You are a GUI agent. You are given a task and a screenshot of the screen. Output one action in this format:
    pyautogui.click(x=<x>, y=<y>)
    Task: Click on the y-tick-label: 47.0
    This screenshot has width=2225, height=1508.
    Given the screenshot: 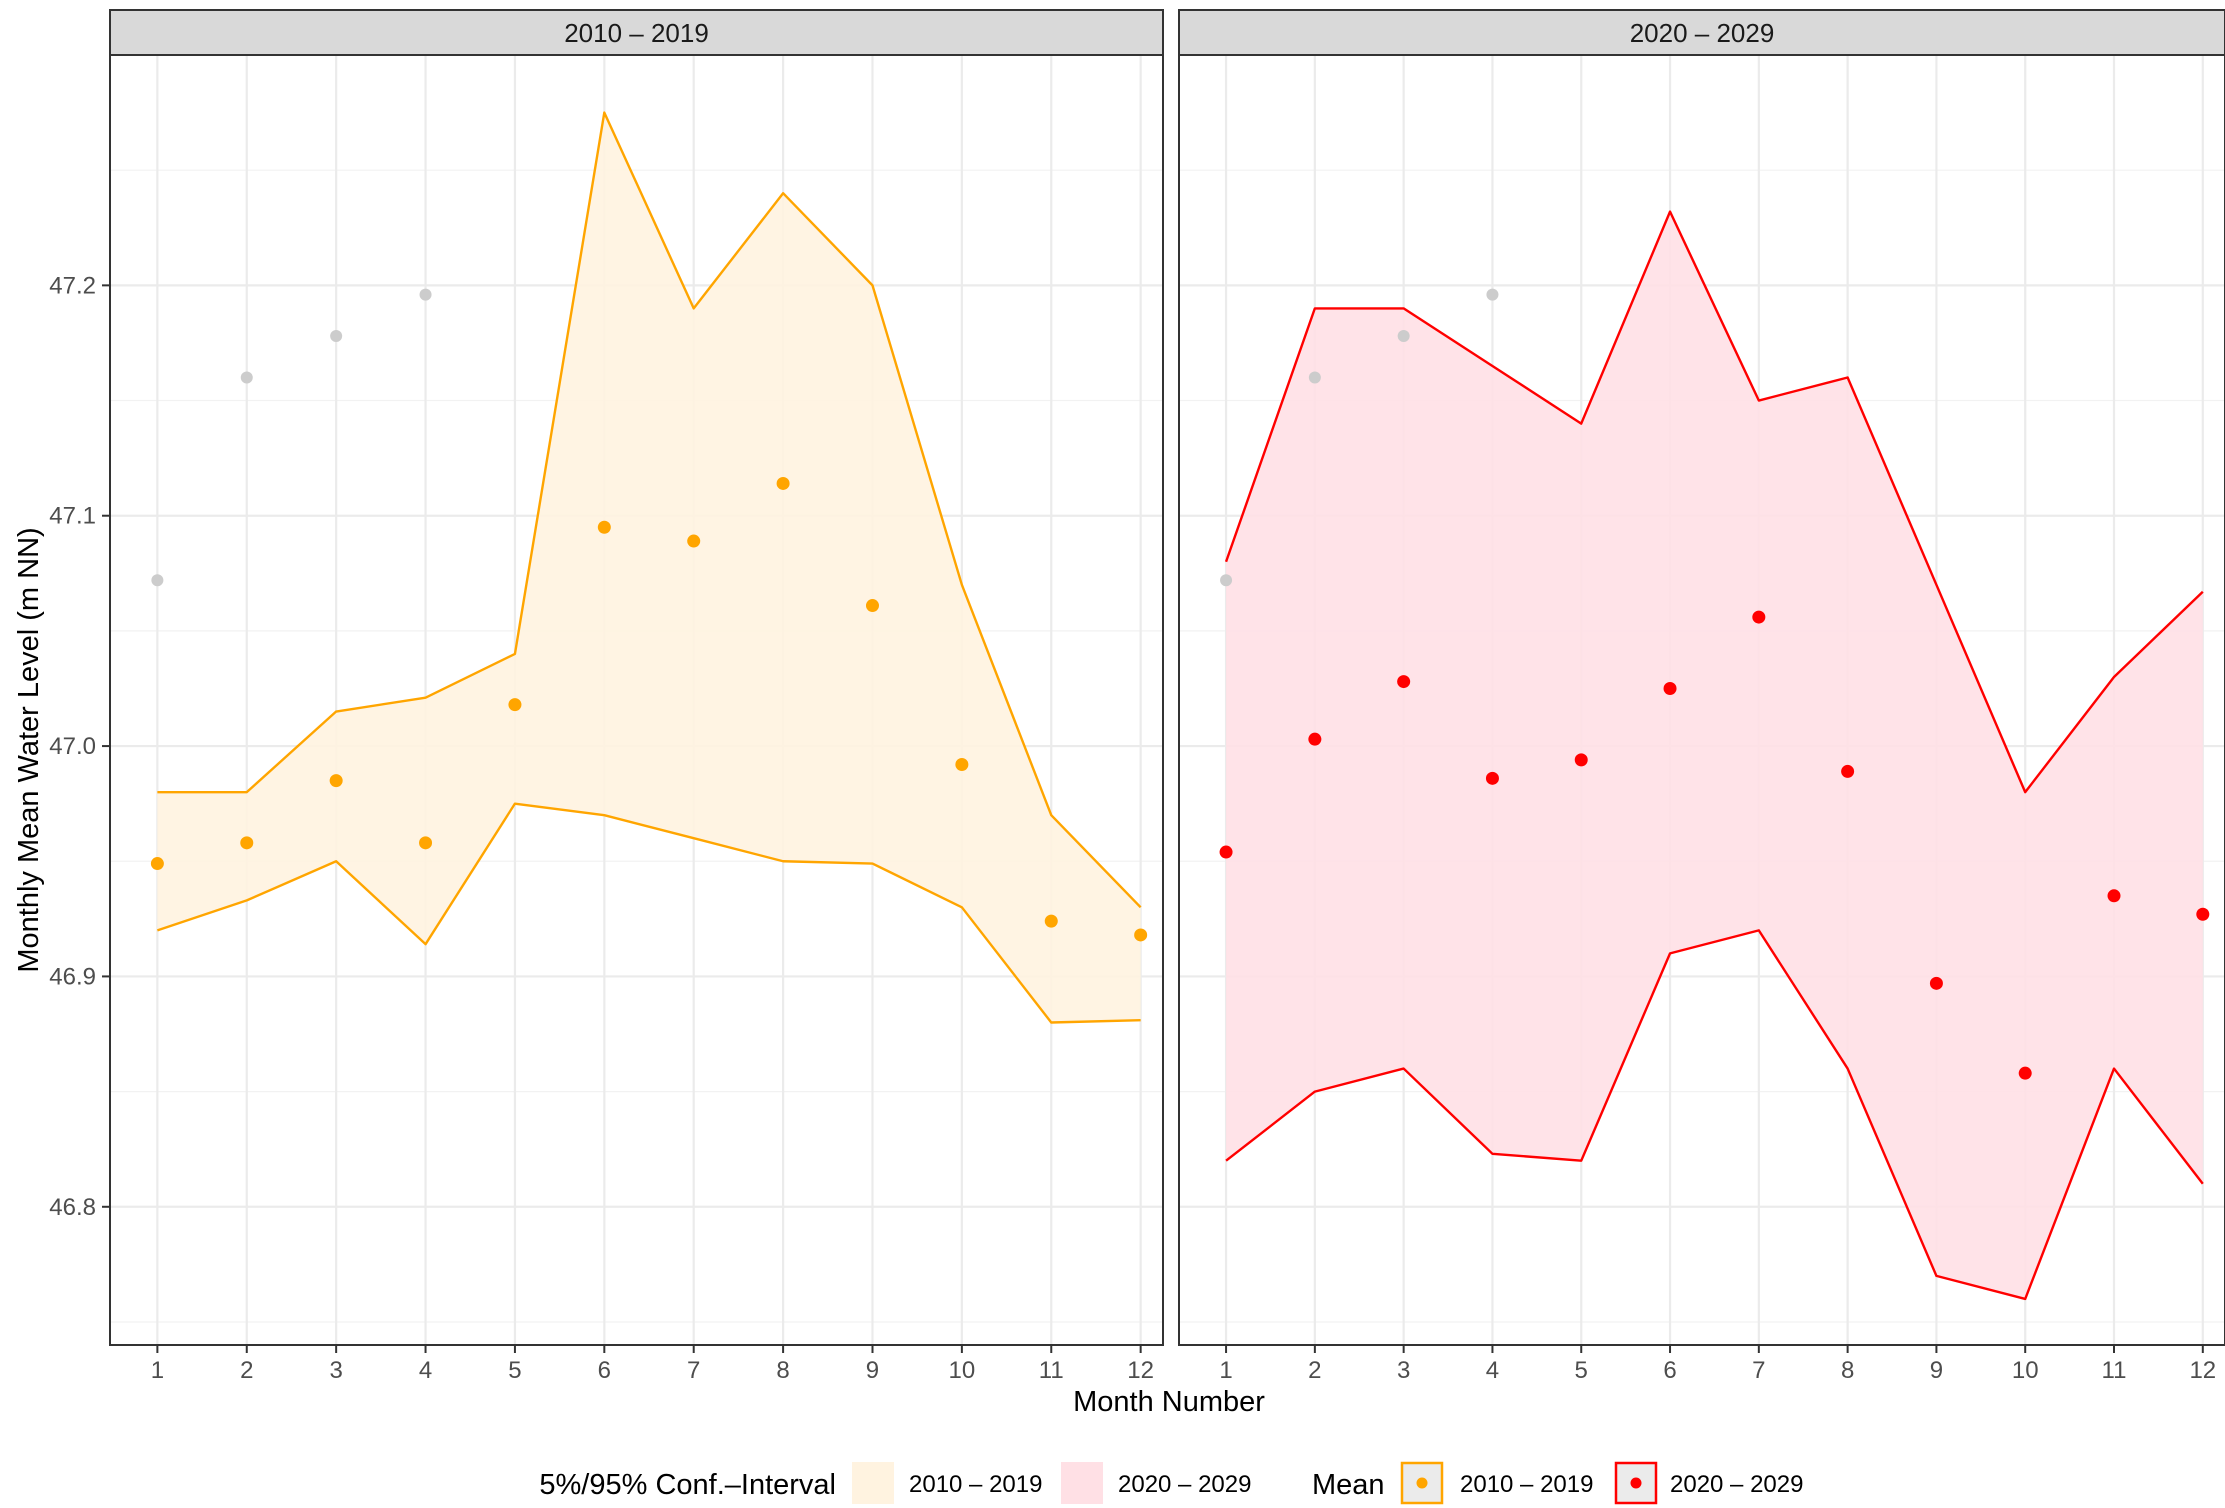 What is the action you would take?
    pyautogui.click(x=72, y=746)
    